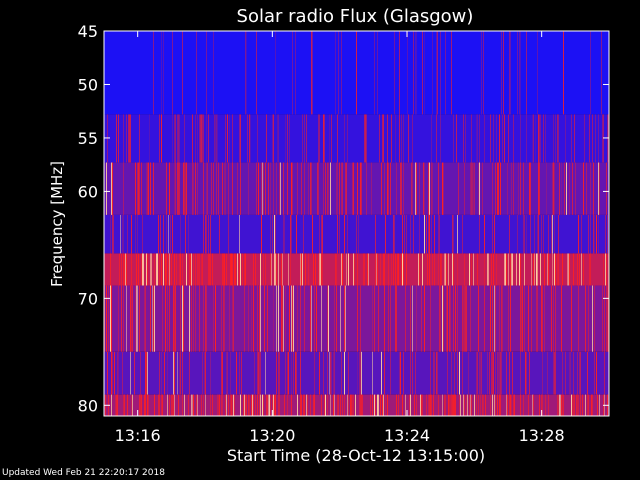 Image resolution: width=640 pixels, height=480 pixels. Describe the element at coordinates (88, 298) in the screenshot. I see `y-tick-label: 70` at that location.